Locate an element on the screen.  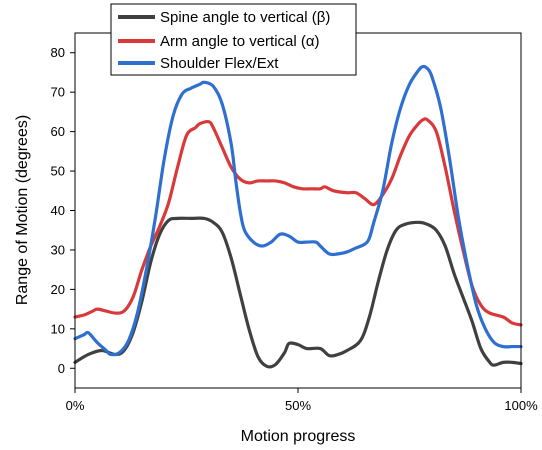
y-tick-label: 0 is located at coordinates (61, 368).